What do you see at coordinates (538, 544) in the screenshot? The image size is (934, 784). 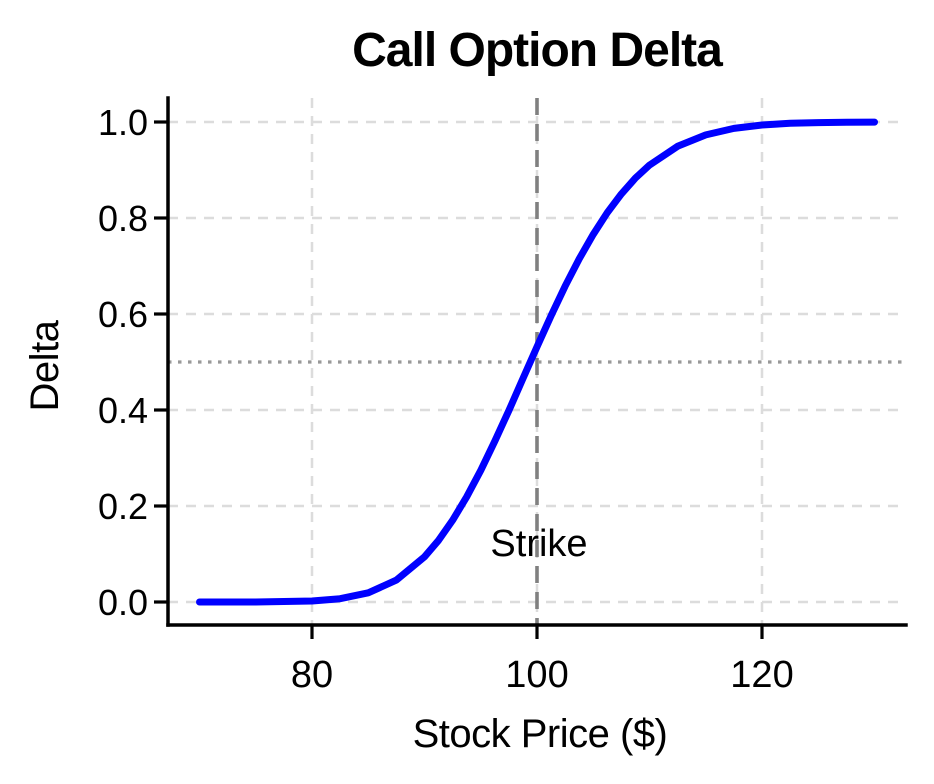 I see `strike-annotation: Strike` at bounding box center [538, 544].